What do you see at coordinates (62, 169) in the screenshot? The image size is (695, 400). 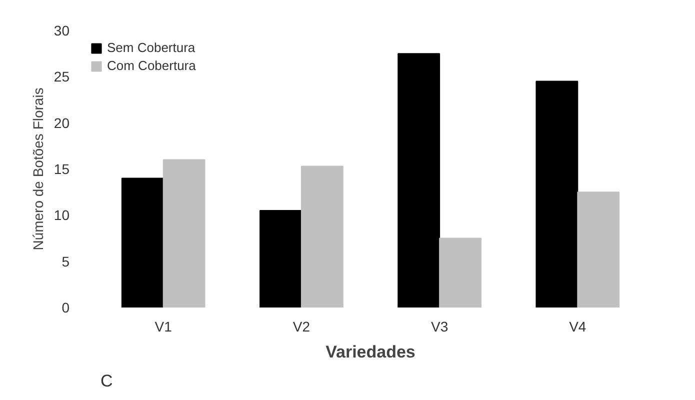 I see `y-tick-label: 15` at bounding box center [62, 169].